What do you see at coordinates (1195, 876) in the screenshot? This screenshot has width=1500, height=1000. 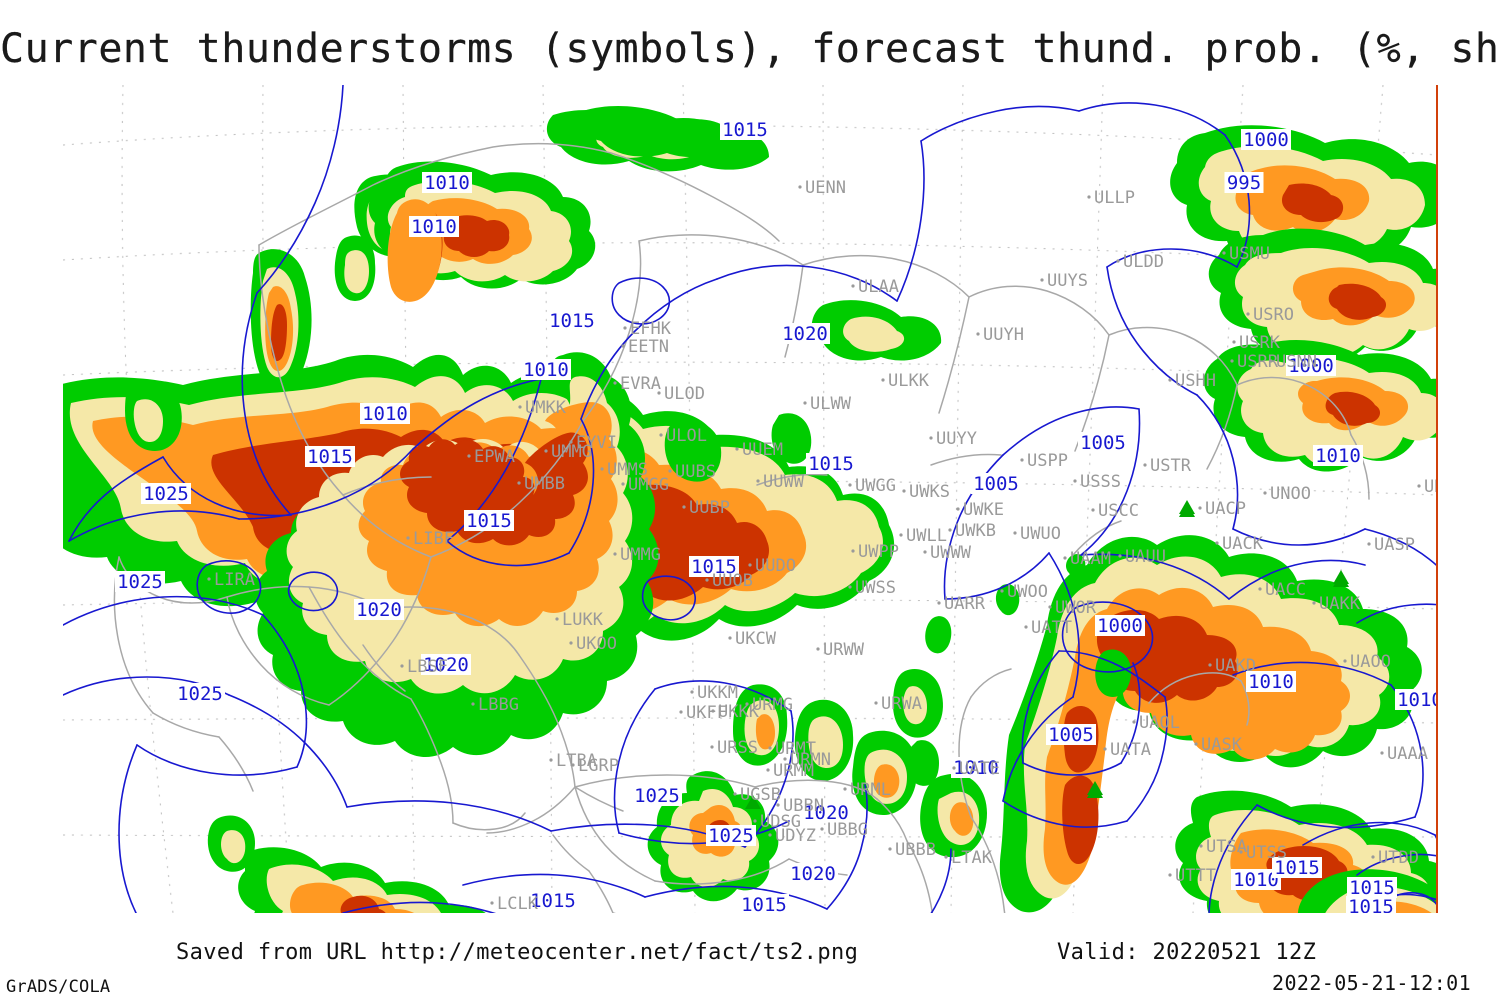 I see `station-id-label: UTTT` at bounding box center [1195, 876].